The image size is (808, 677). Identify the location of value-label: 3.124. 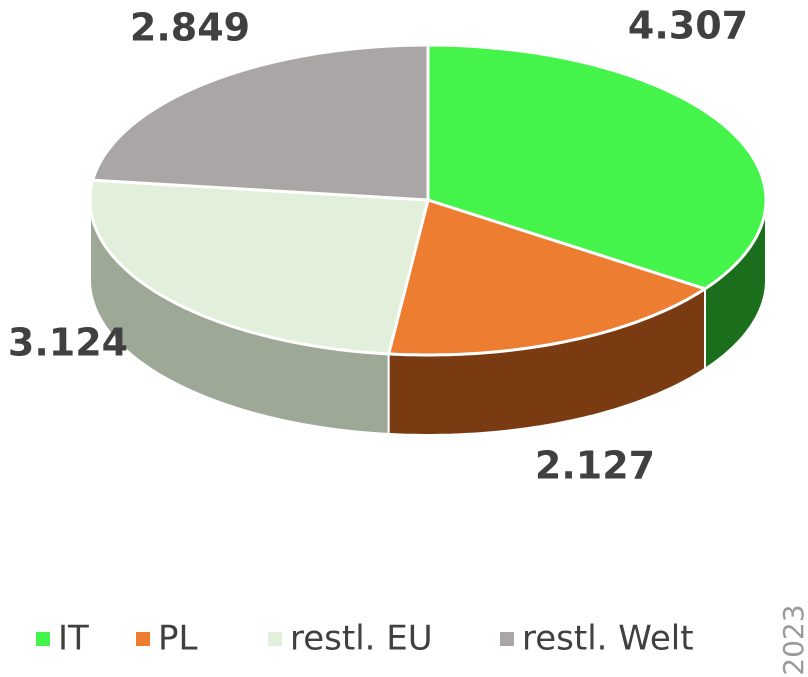
(68, 343).